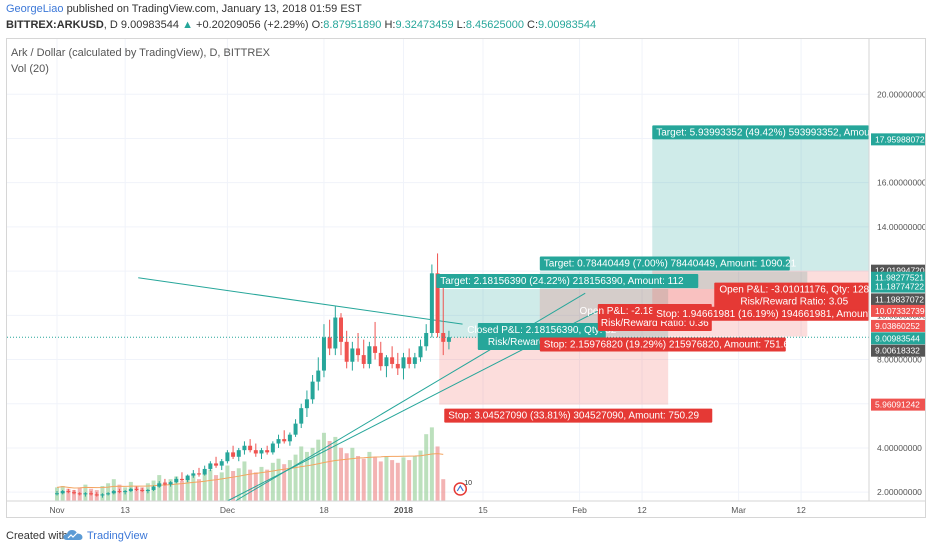 The image size is (932, 550). What do you see at coordinates (781, 205) in the screenshot?
I see `profit-zone` at bounding box center [781, 205].